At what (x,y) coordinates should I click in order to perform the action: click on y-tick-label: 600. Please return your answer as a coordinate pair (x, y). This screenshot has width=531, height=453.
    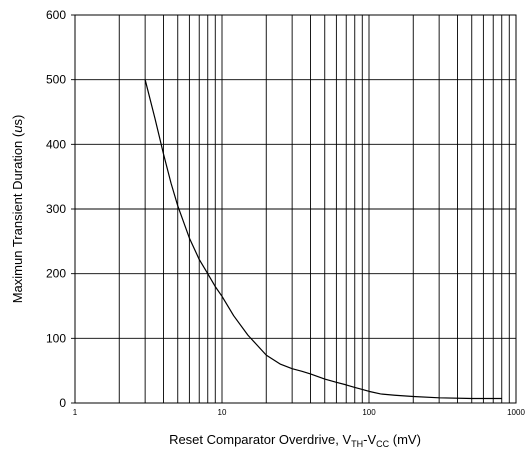
    Looking at the image, I should click on (56, 15).